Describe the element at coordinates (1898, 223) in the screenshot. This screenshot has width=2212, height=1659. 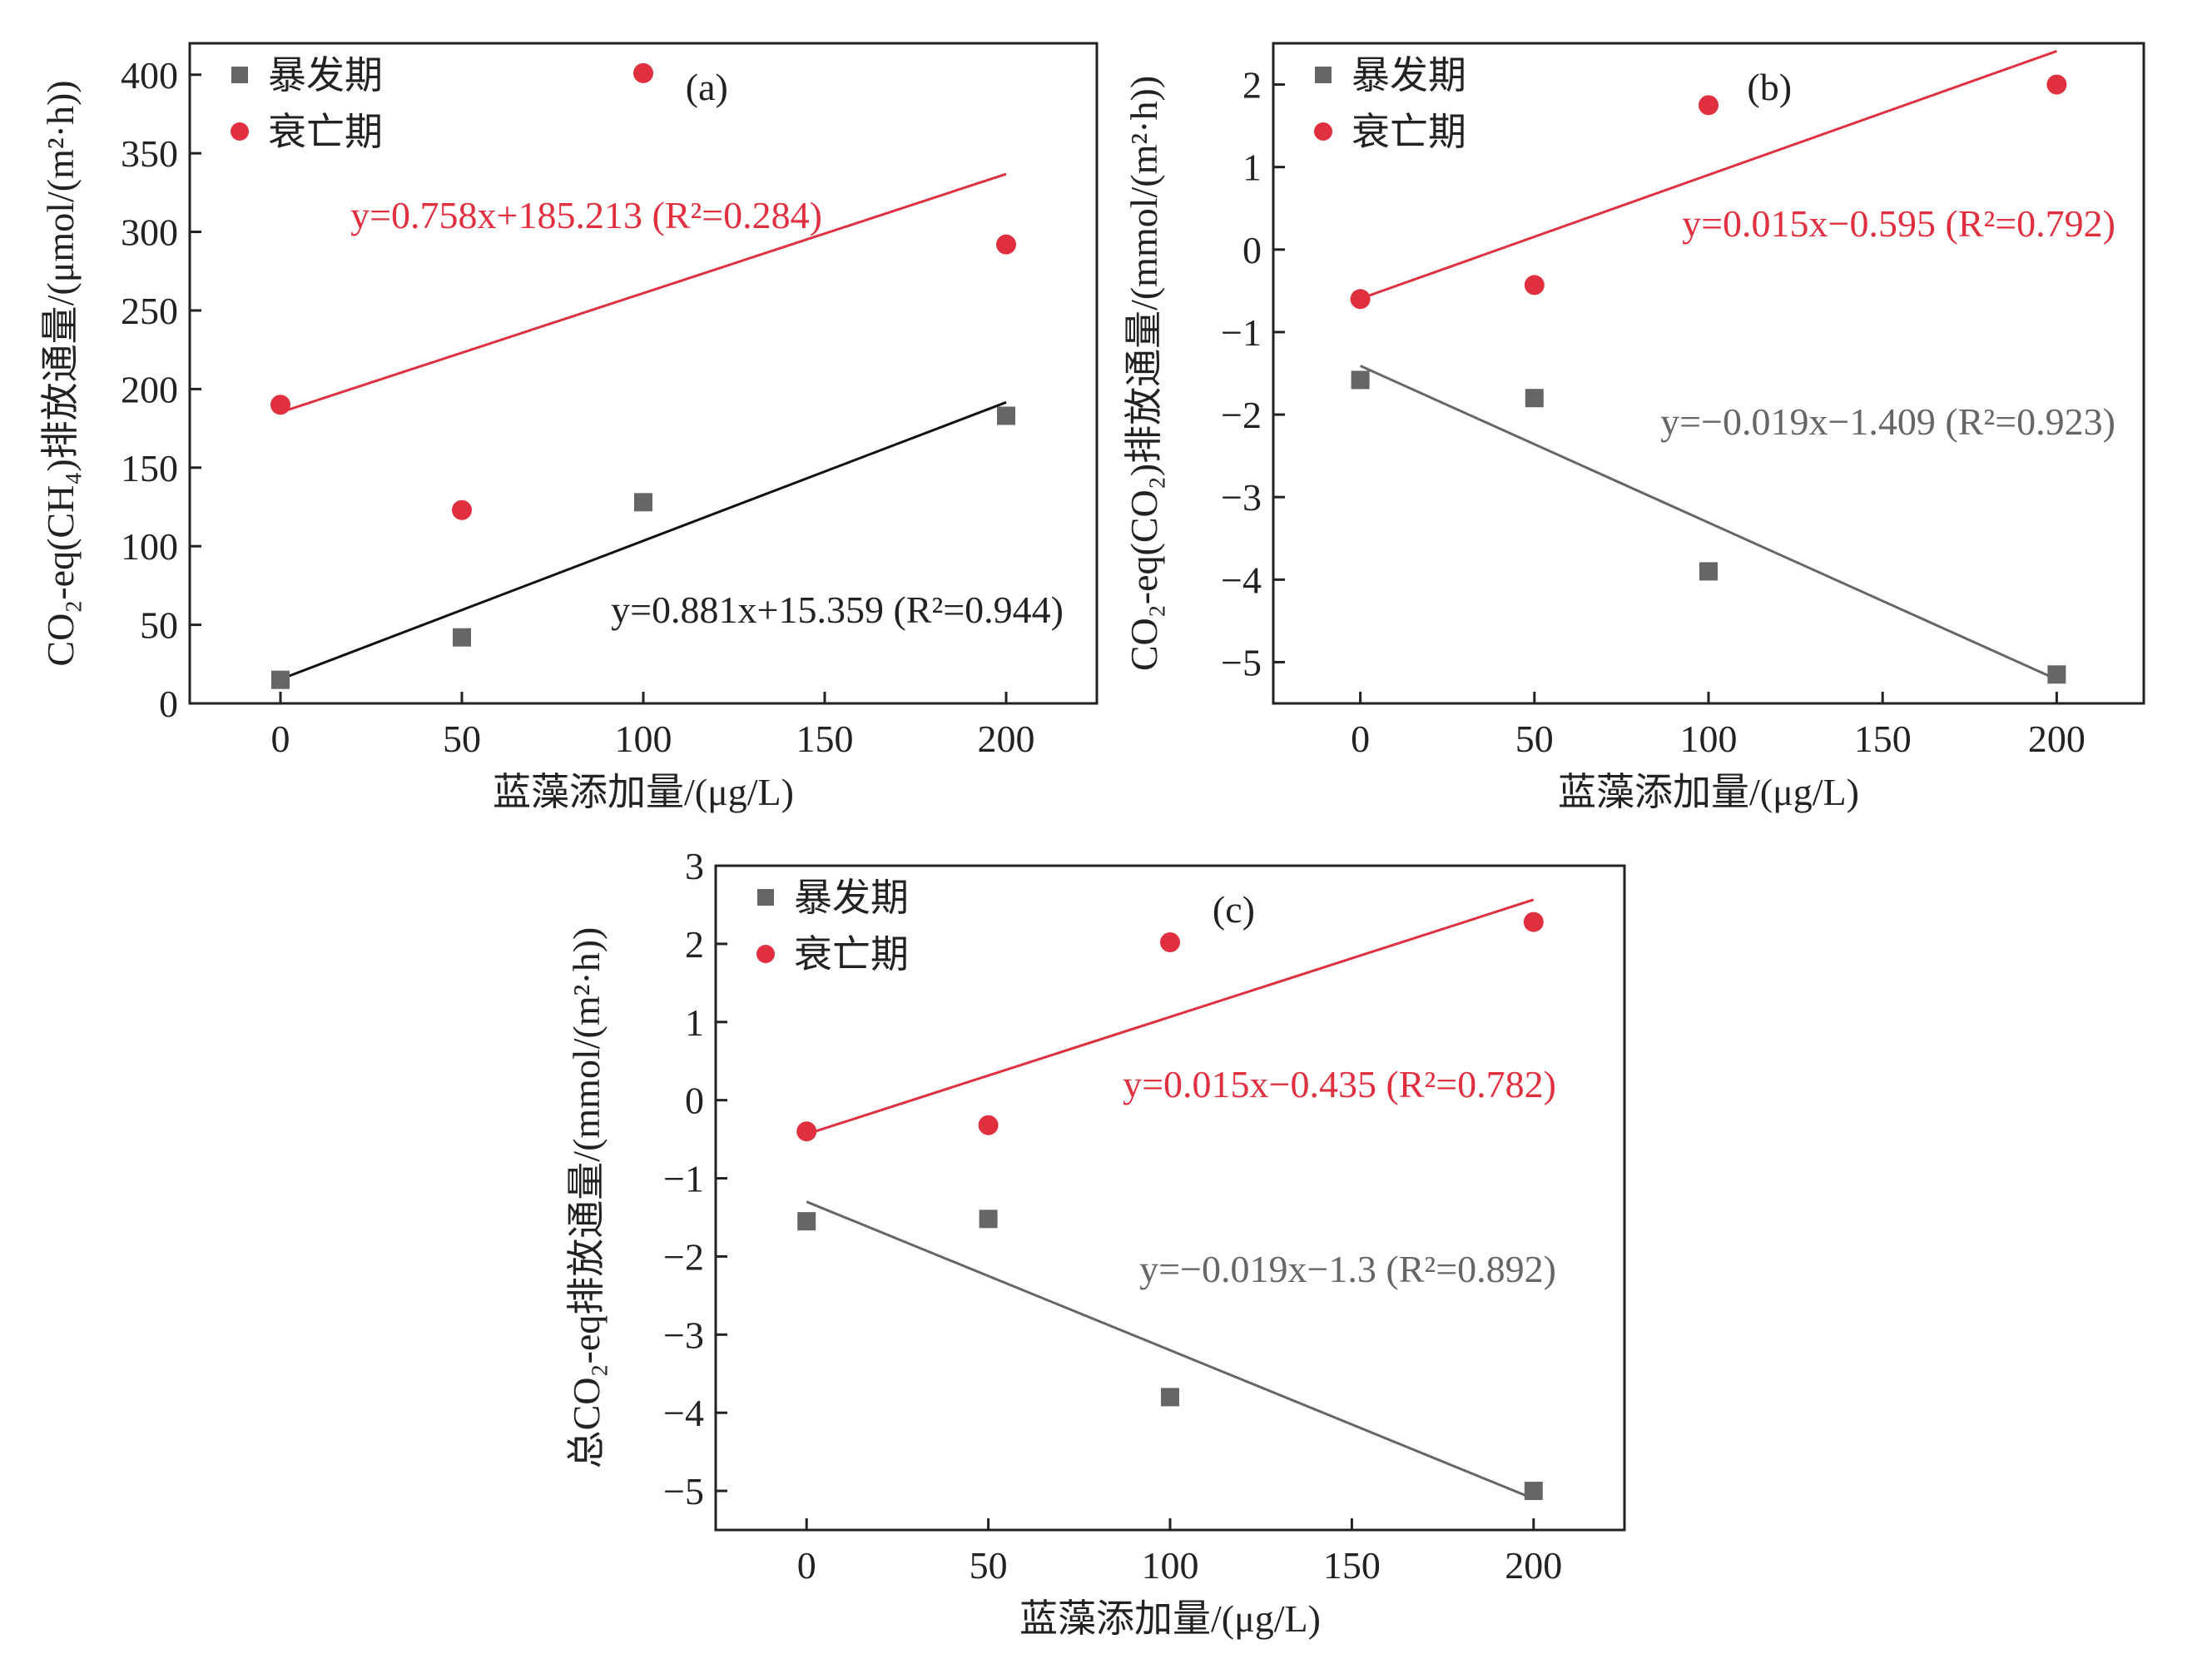
I see `fit-equation-decline: y=0.015x−0.595 (R²=0.792)` at that location.